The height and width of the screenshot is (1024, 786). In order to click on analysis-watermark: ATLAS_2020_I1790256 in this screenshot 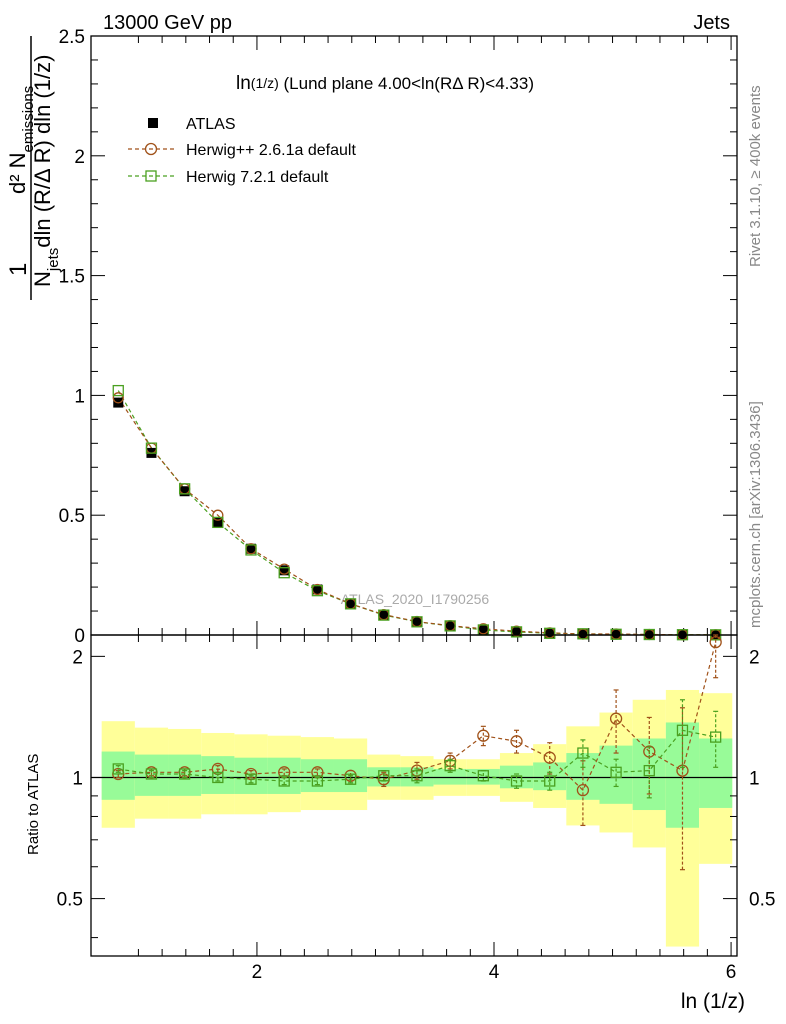, I will do `click(415, 599)`.